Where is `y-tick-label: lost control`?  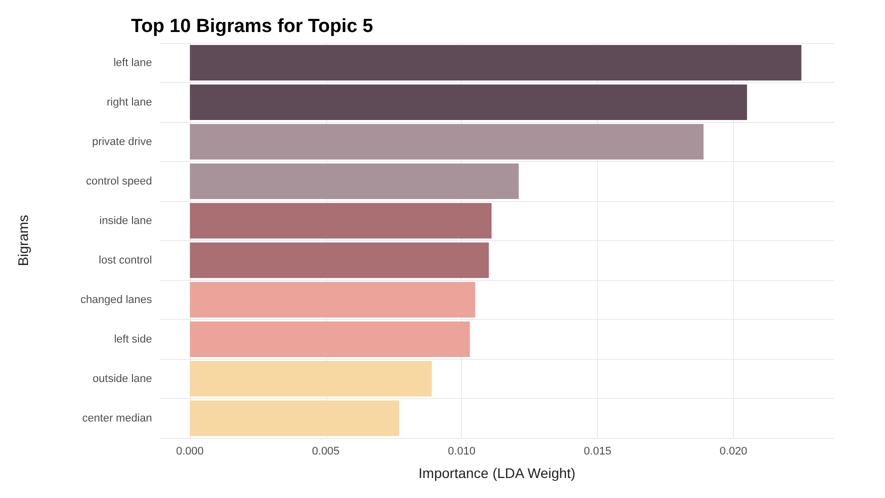 y-tick-label: lost control is located at coordinates (125, 260).